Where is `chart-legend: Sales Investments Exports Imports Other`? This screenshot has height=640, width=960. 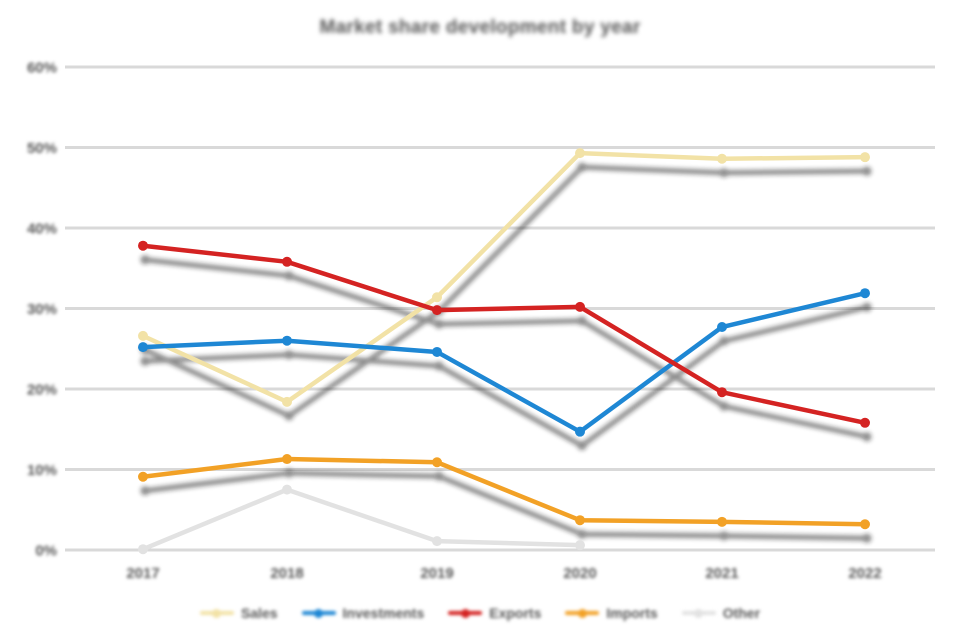 chart-legend: Sales Investments Exports Imports Other is located at coordinates (480, 613).